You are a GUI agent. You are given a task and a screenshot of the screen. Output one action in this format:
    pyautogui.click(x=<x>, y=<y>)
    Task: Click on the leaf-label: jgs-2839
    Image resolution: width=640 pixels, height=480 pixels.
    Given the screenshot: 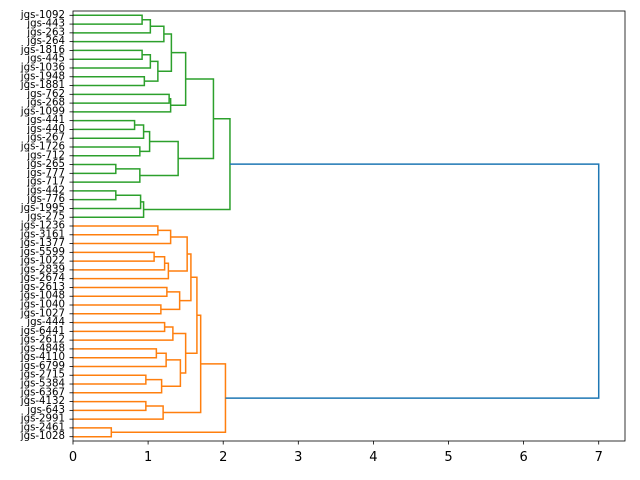 What is the action you would take?
    pyautogui.click(x=42, y=269)
    